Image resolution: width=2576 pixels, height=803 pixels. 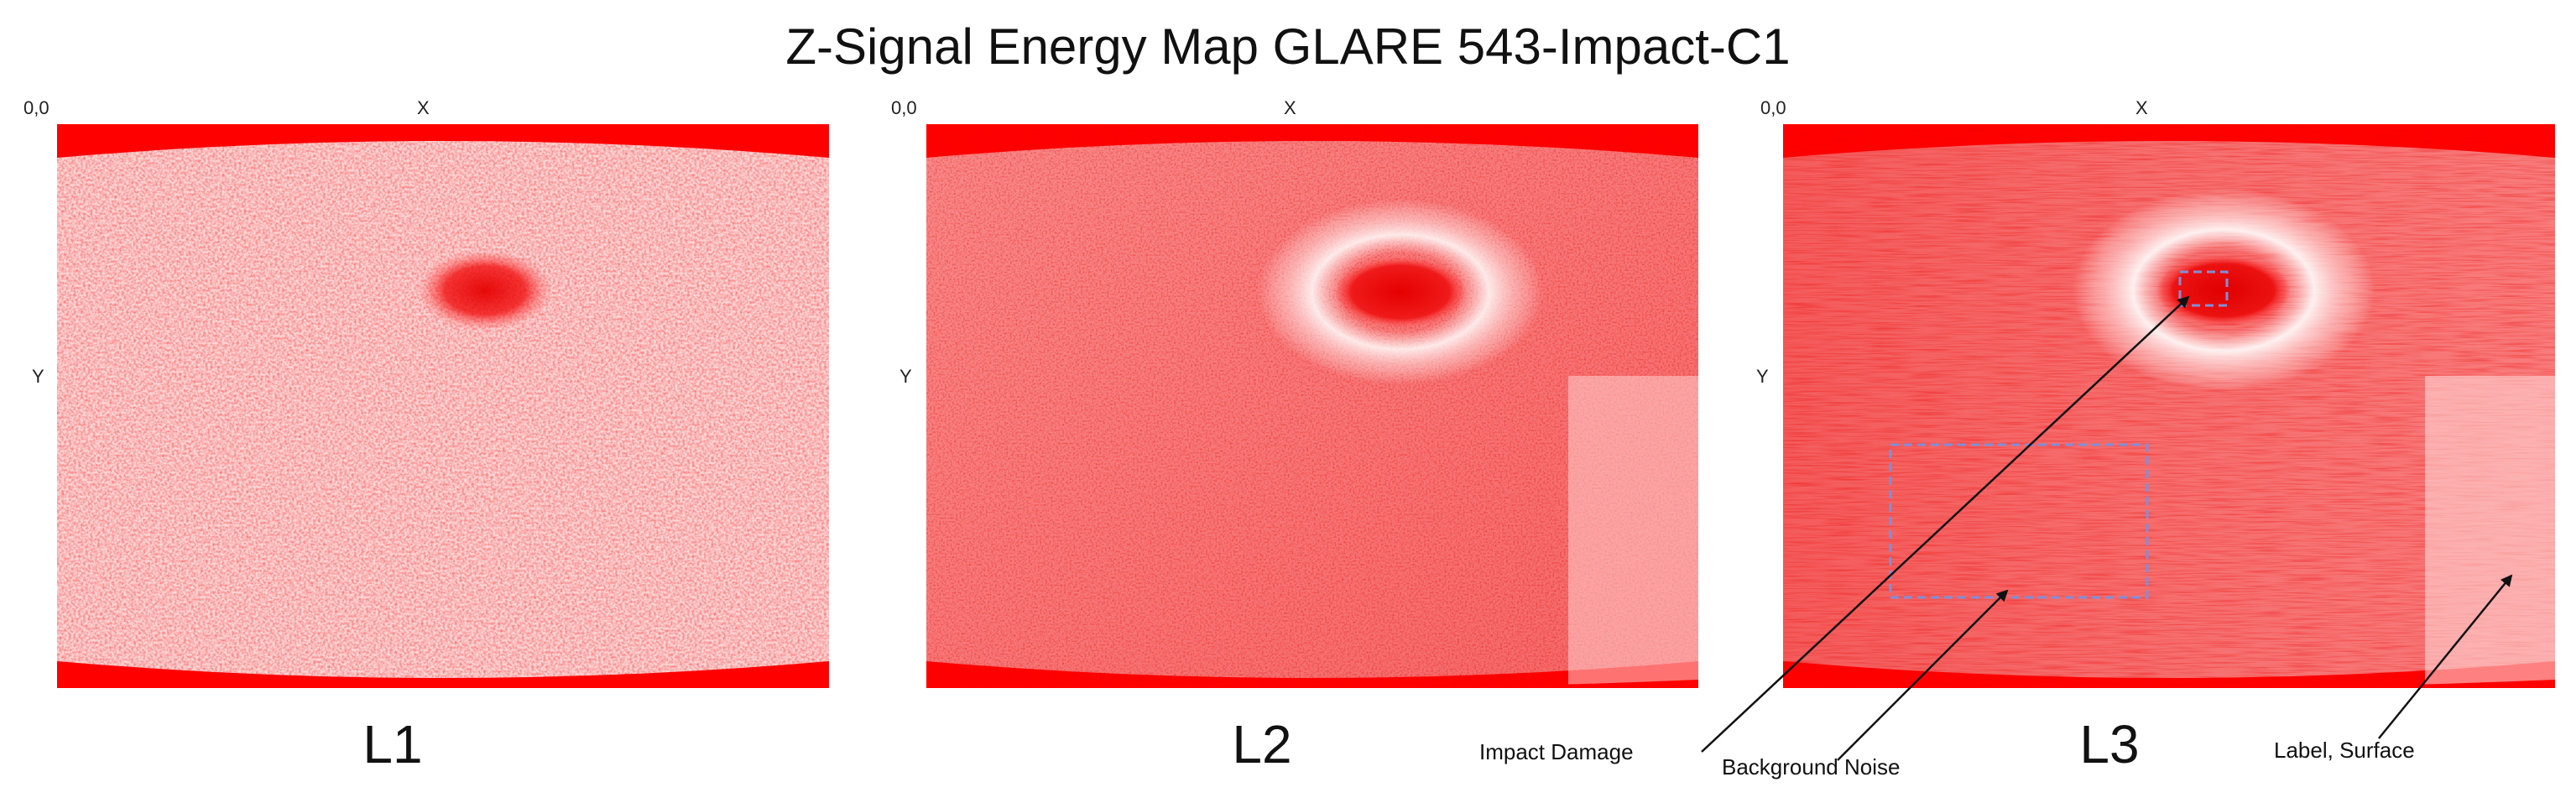 What do you see at coordinates (1811, 767) in the screenshot?
I see `background-noise-annotation: Background Noise` at bounding box center [1811, 767].